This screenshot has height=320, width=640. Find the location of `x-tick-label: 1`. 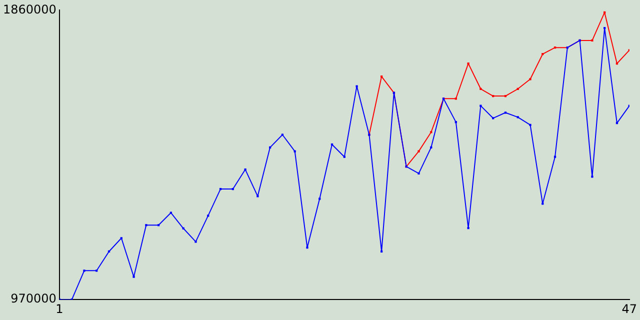

x-tick-label: 1 is located at coordinates (60, 309).